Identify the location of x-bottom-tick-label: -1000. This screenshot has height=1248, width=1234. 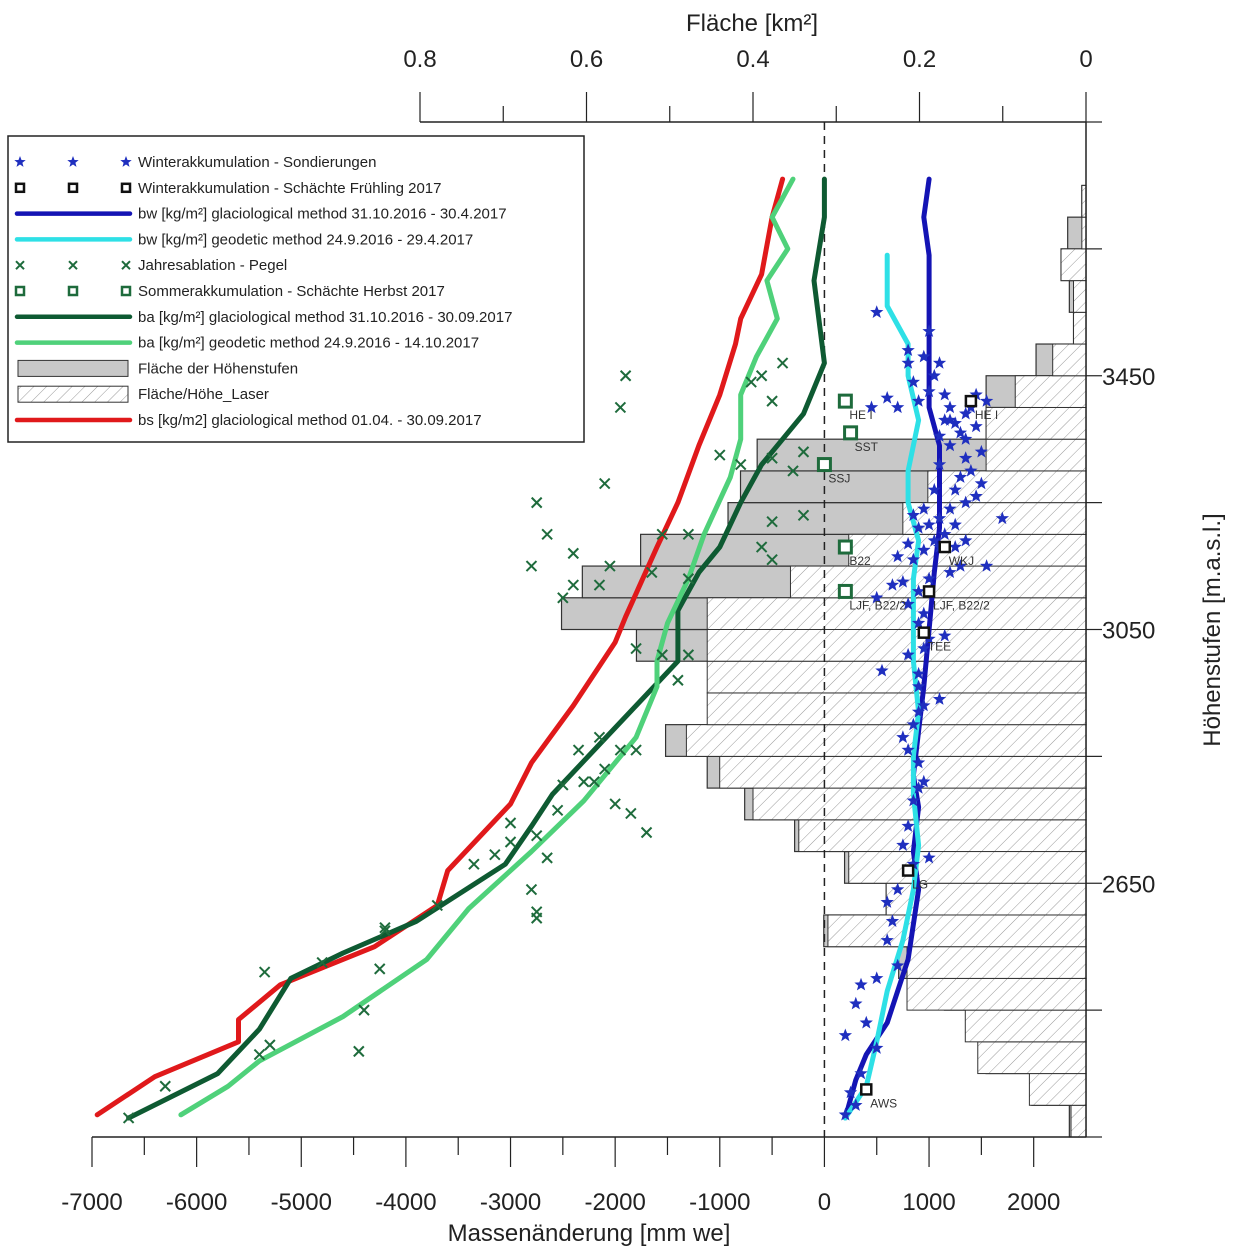
(719, 1202).